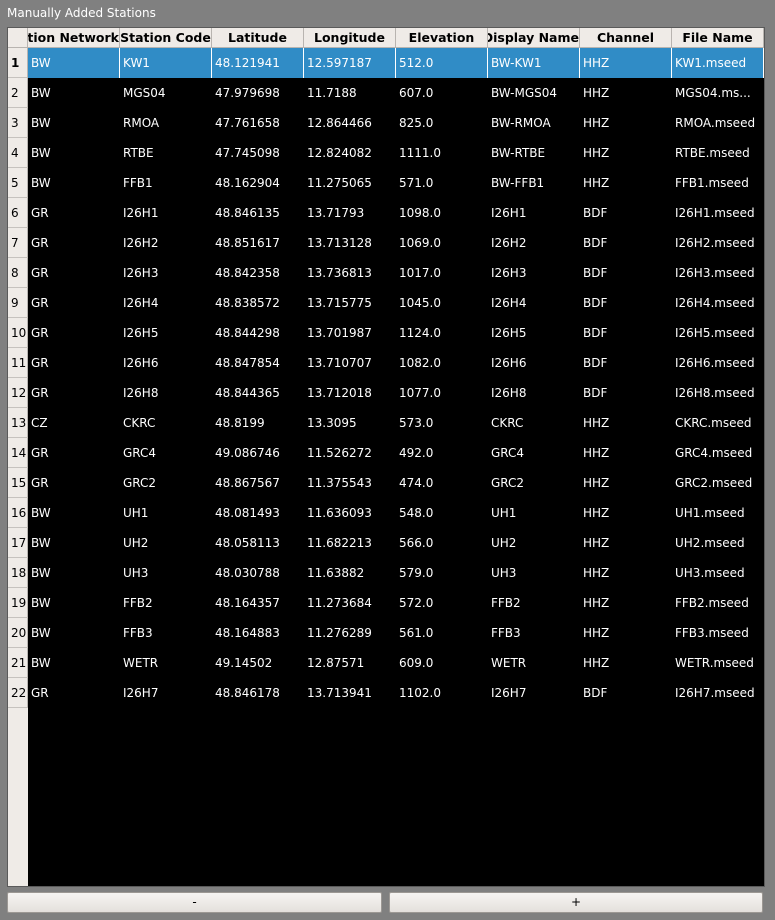  Describe the element at coordinates (136, 573) in the screenshot. I see `cell-code: UH3` at that location.